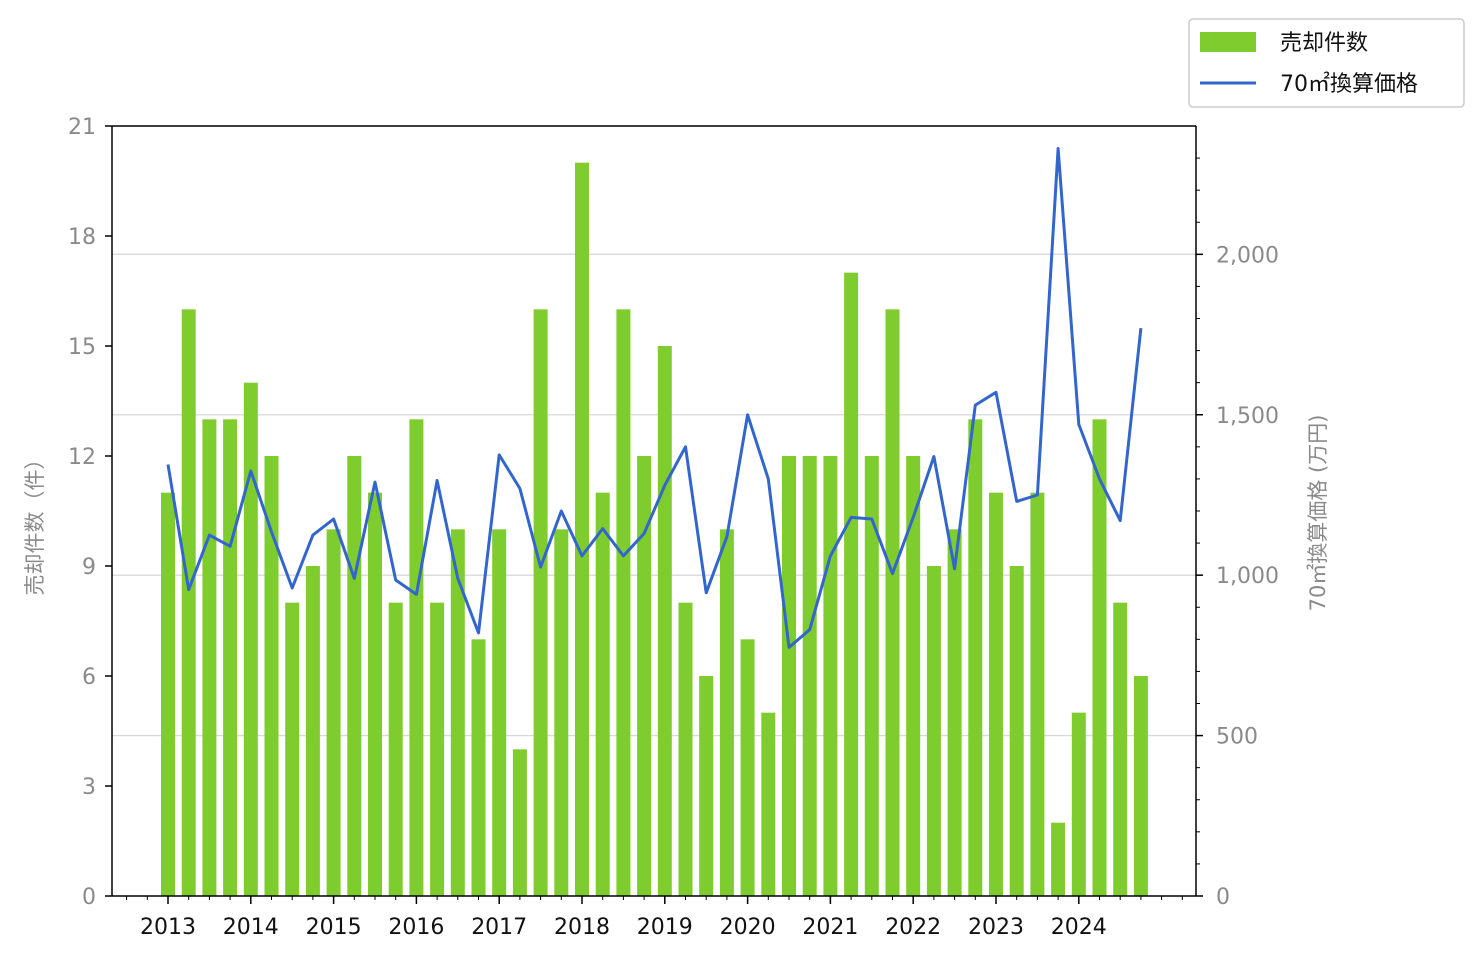 The height and width of the screenshot is (961, 1482). What do you see at coordinates (89, 567) in the screenshot?
I see `left-tick-label: 9` at bounding box center [89, 567].